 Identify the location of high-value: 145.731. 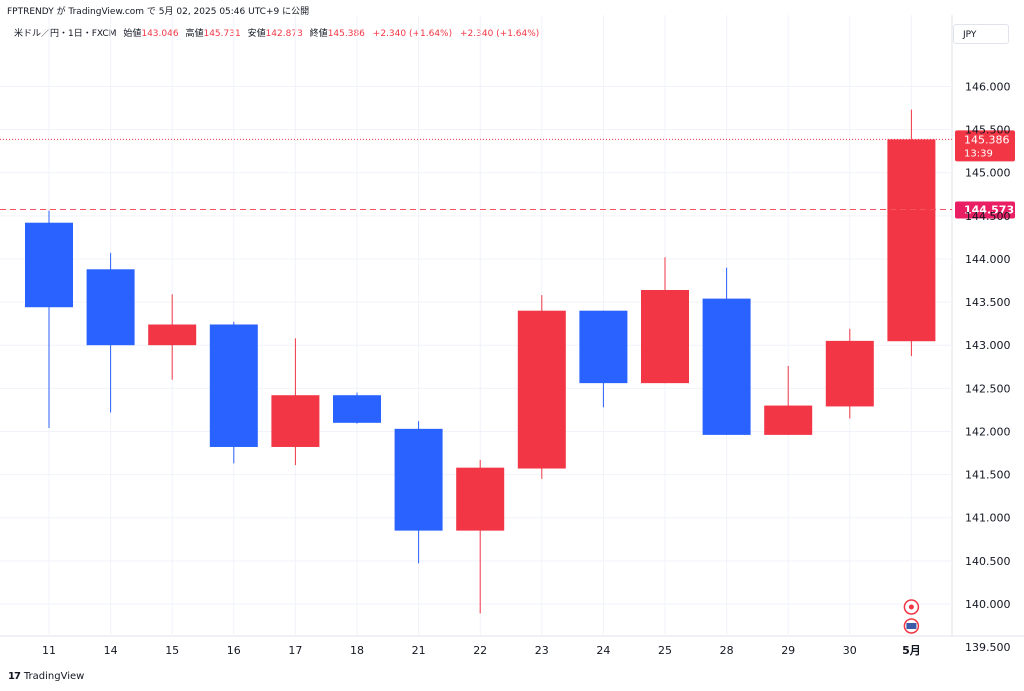
(222, 34).